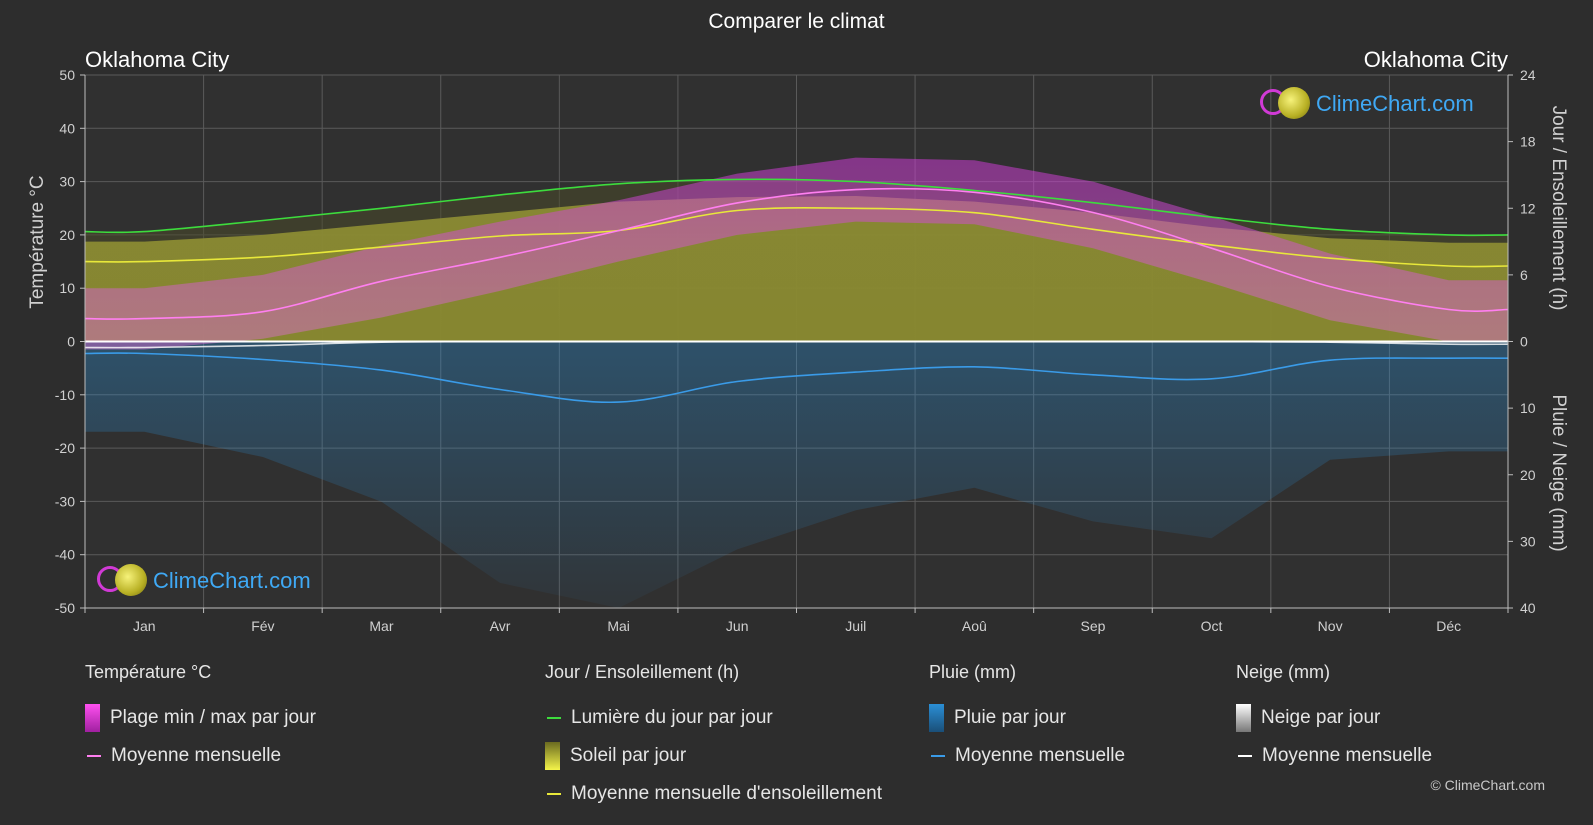 This screenshot has height=825, width=1593. What do you see at coordinates (713, 756) in the screenshot?
I see `legend-item-sunshine: Soleil par jour` at bounding box center [713, 756].